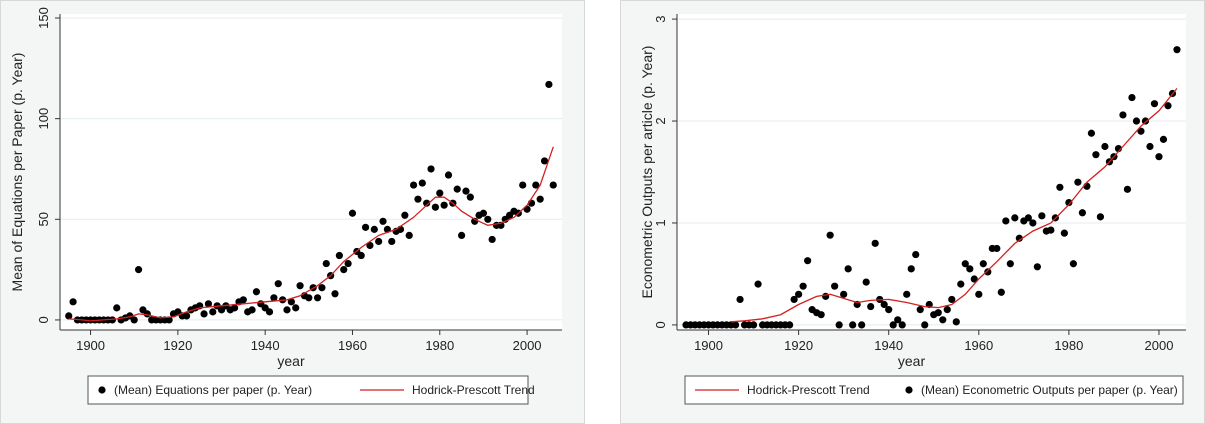 This screenshot has height=424, width=1205. What do you see at coordinates (177, 345) in the screenshot?
I see `x-tick-label: 1920` at bounding box center [177, 345].